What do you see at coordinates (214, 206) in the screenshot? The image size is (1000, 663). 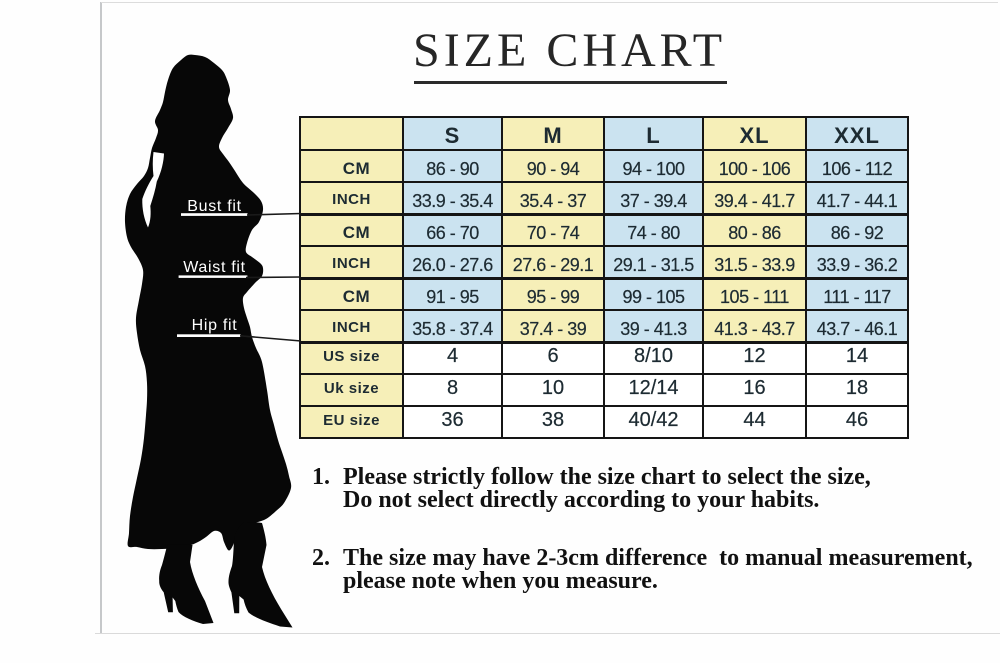 I see `svg-text: Bust fit` at bounding box center [214, 206].